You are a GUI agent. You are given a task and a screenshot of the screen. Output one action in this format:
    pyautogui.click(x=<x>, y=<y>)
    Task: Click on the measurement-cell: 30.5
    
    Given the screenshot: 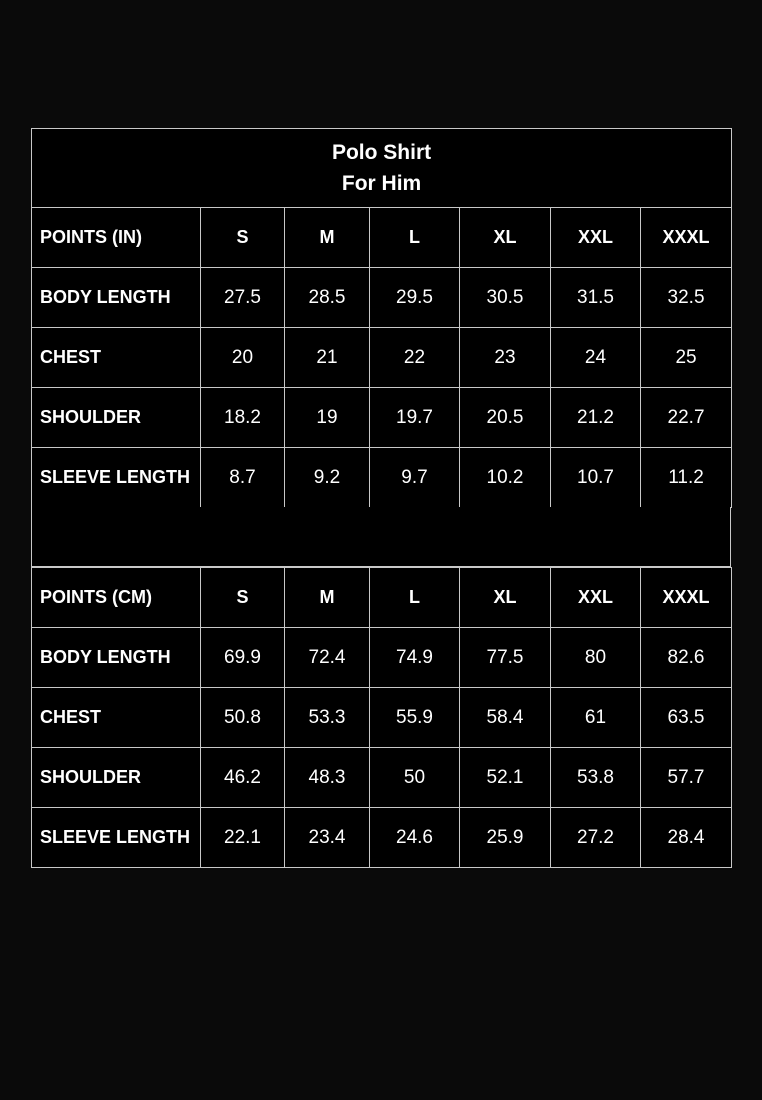 What is the action you would take?
    pyautogui.click(x=505, y=297)
    